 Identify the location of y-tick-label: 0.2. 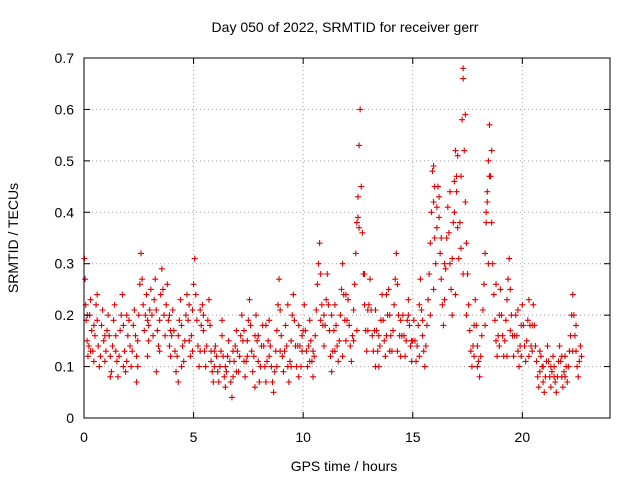
(65, 315).